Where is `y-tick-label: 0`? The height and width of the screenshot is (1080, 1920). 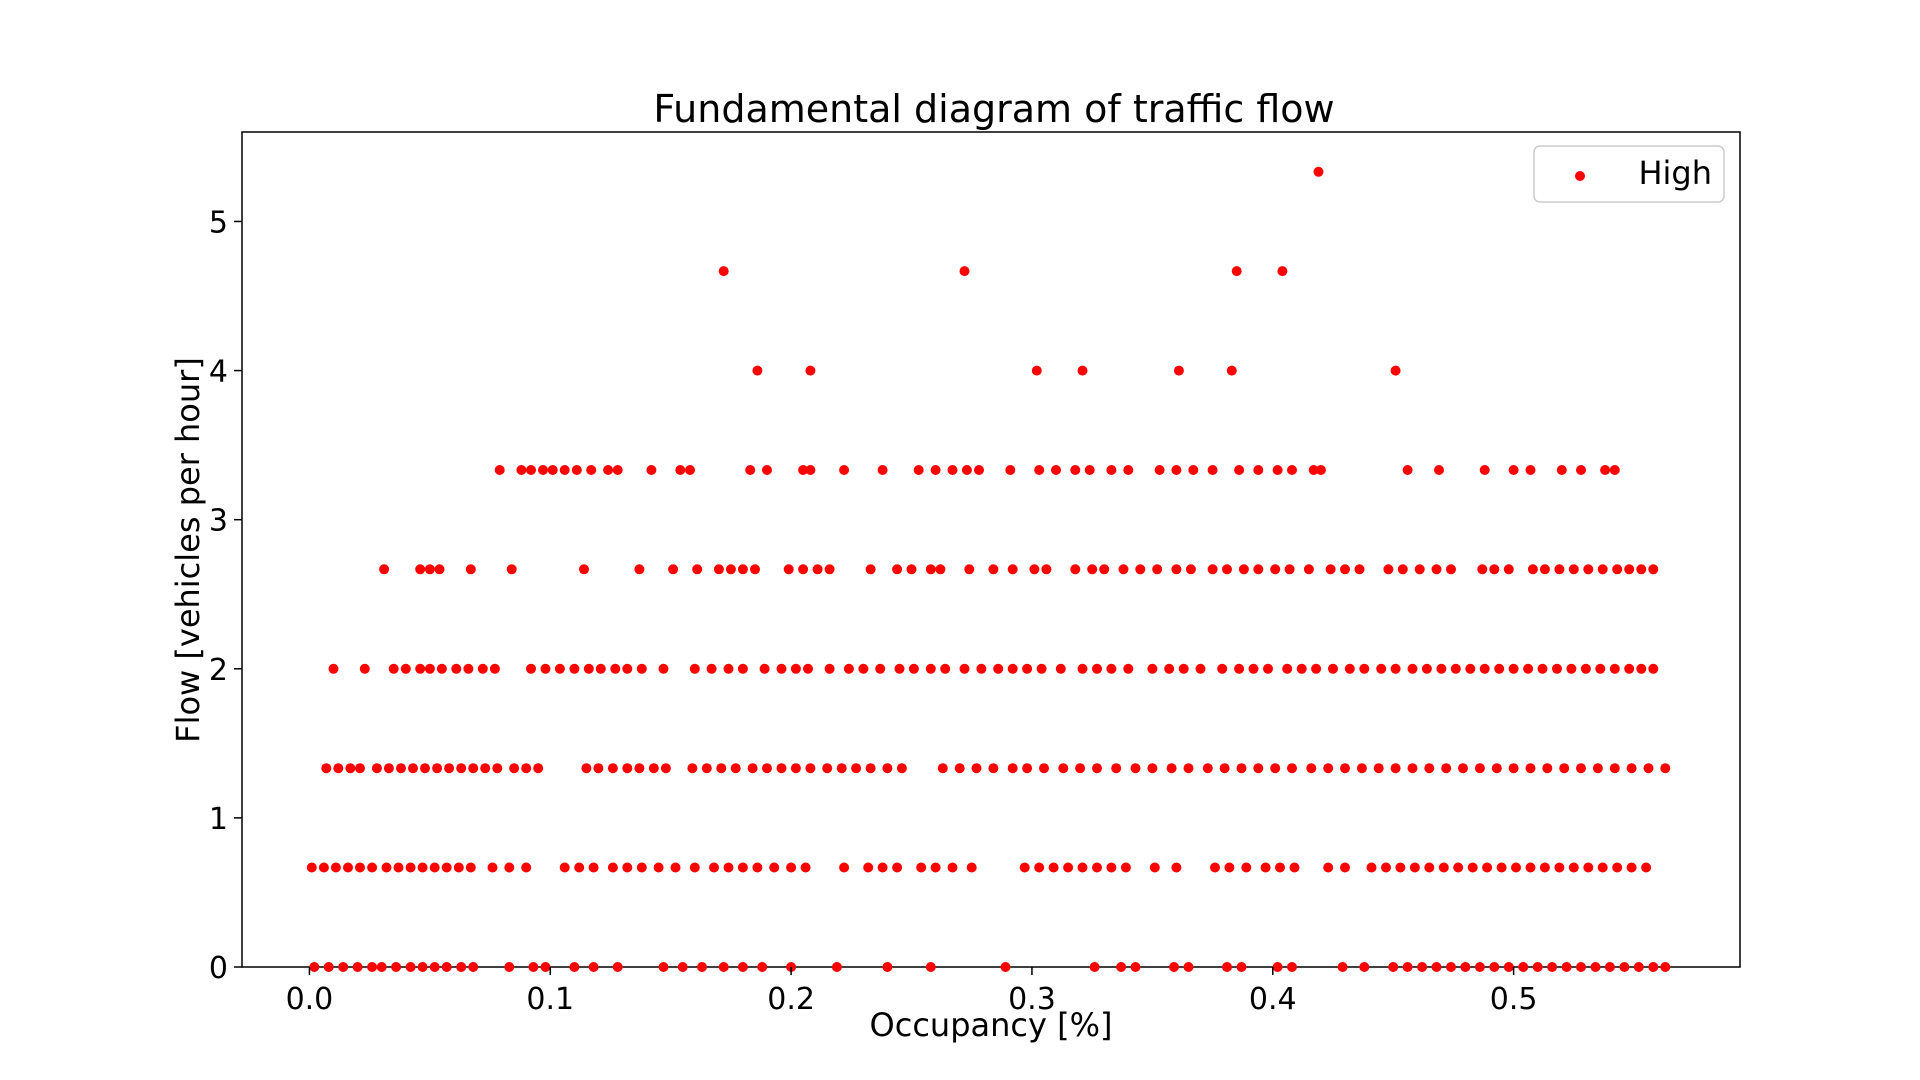 y-tick-label: 0 is located at coordinates (218, 968).